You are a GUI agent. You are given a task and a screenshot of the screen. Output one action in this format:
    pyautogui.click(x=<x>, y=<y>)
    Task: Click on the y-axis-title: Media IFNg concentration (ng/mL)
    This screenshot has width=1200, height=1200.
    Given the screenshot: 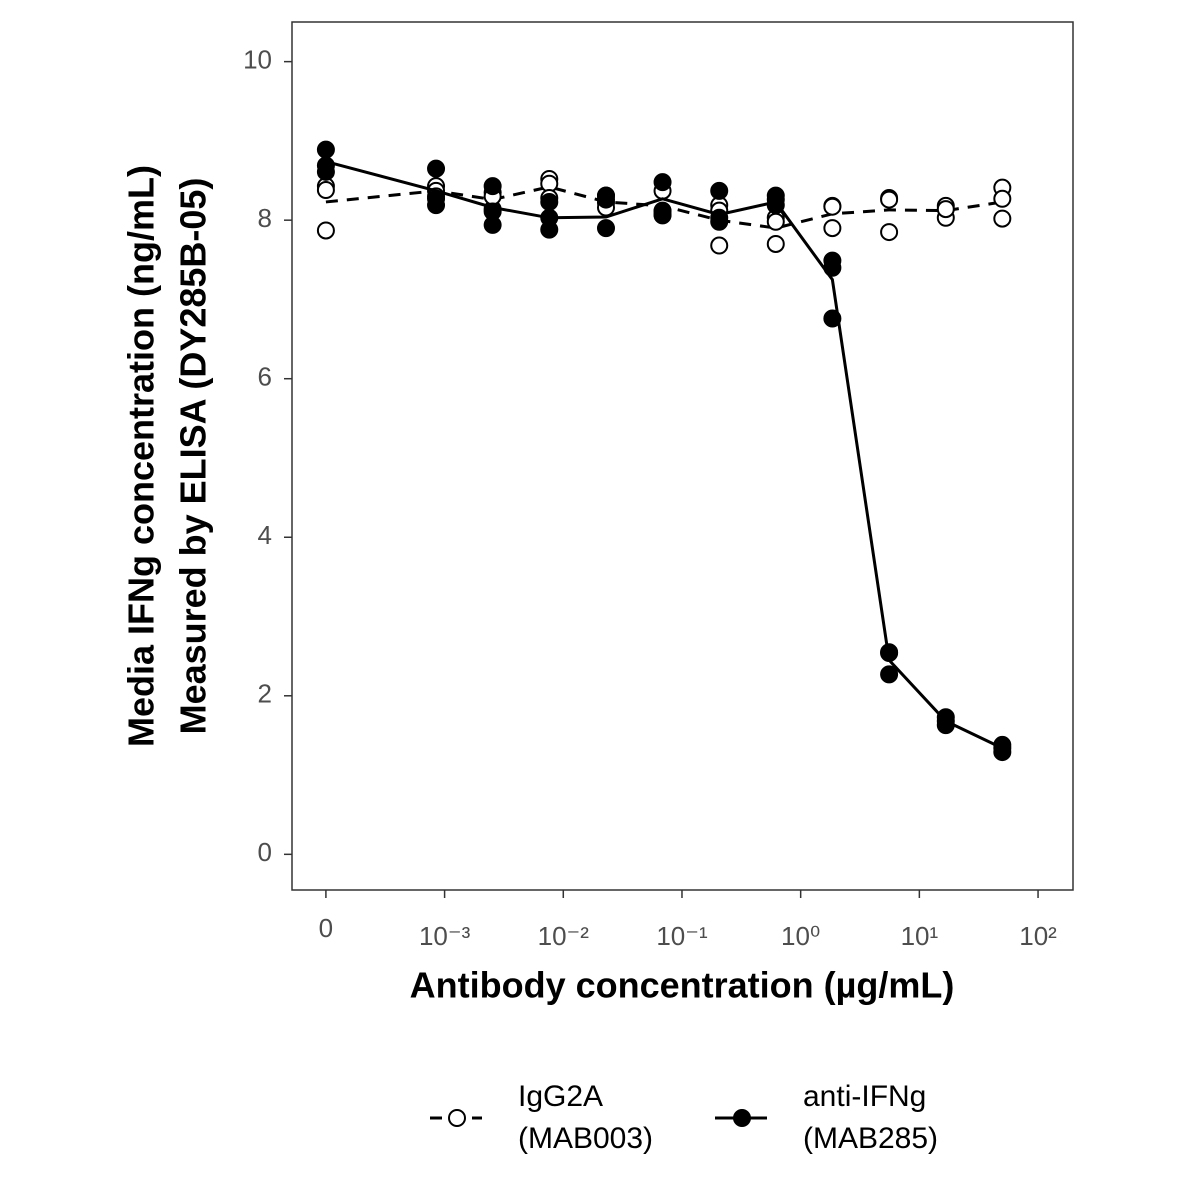 What is the action you would take?
    pyautogui.click(x=141, y=456)
    